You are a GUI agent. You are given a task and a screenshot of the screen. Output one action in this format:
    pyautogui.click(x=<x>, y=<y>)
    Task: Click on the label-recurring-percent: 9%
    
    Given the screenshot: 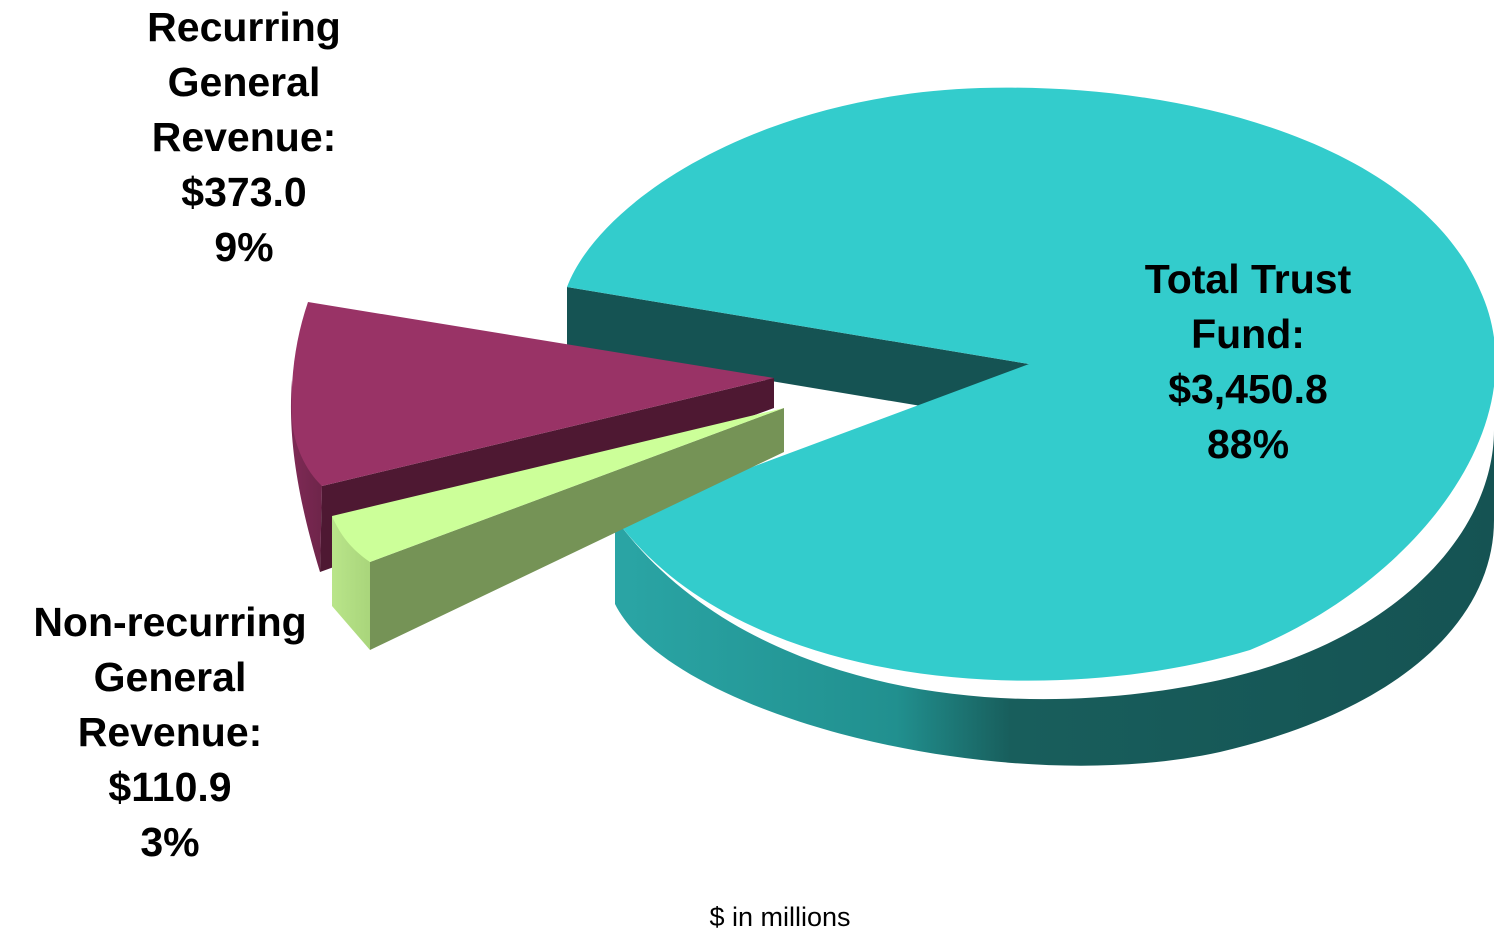 What is the action you would take?
    pyautogui.click(x=244, y=247)
    